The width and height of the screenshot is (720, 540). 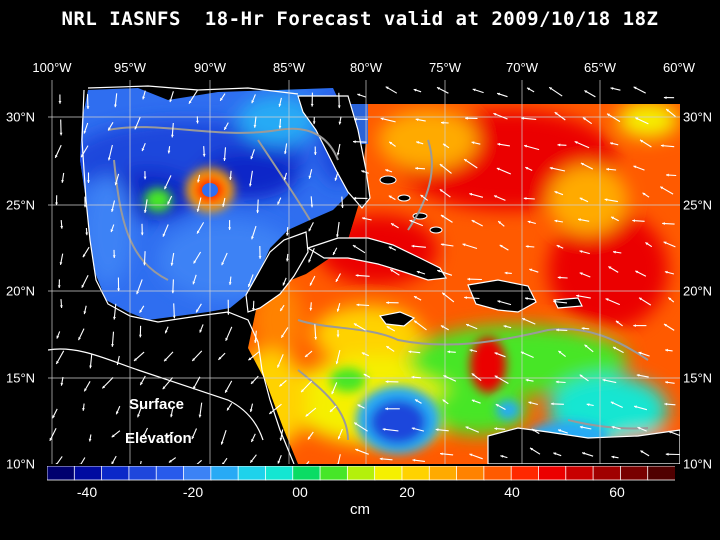 I want to click on lon-label-60w: 60°W, so click(x=679, y=67).